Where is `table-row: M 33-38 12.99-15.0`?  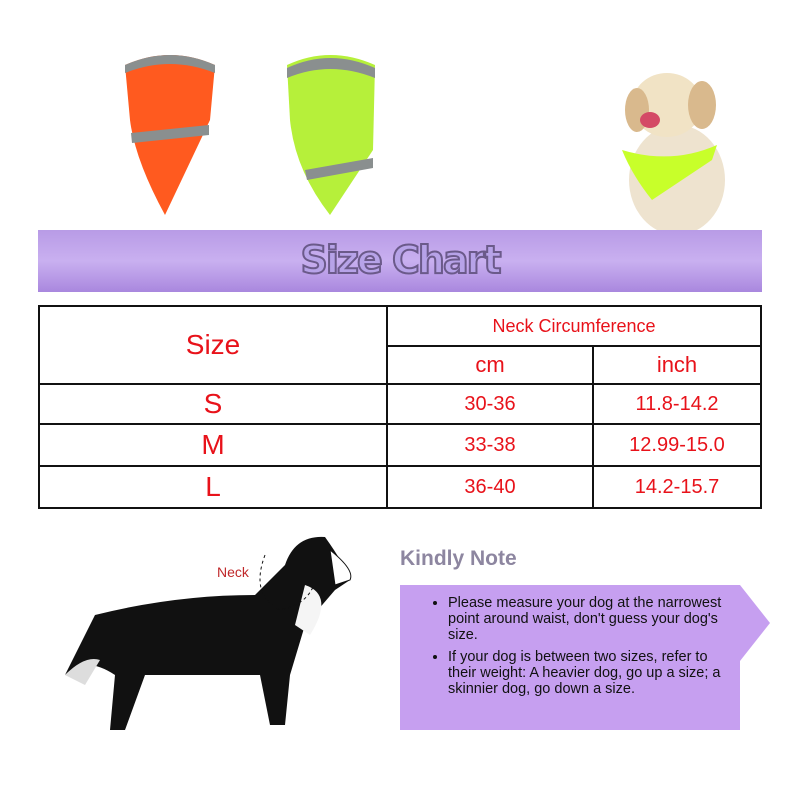 table-row: M 33-38 12.99-15.0 is located at coordinates (400, 445).